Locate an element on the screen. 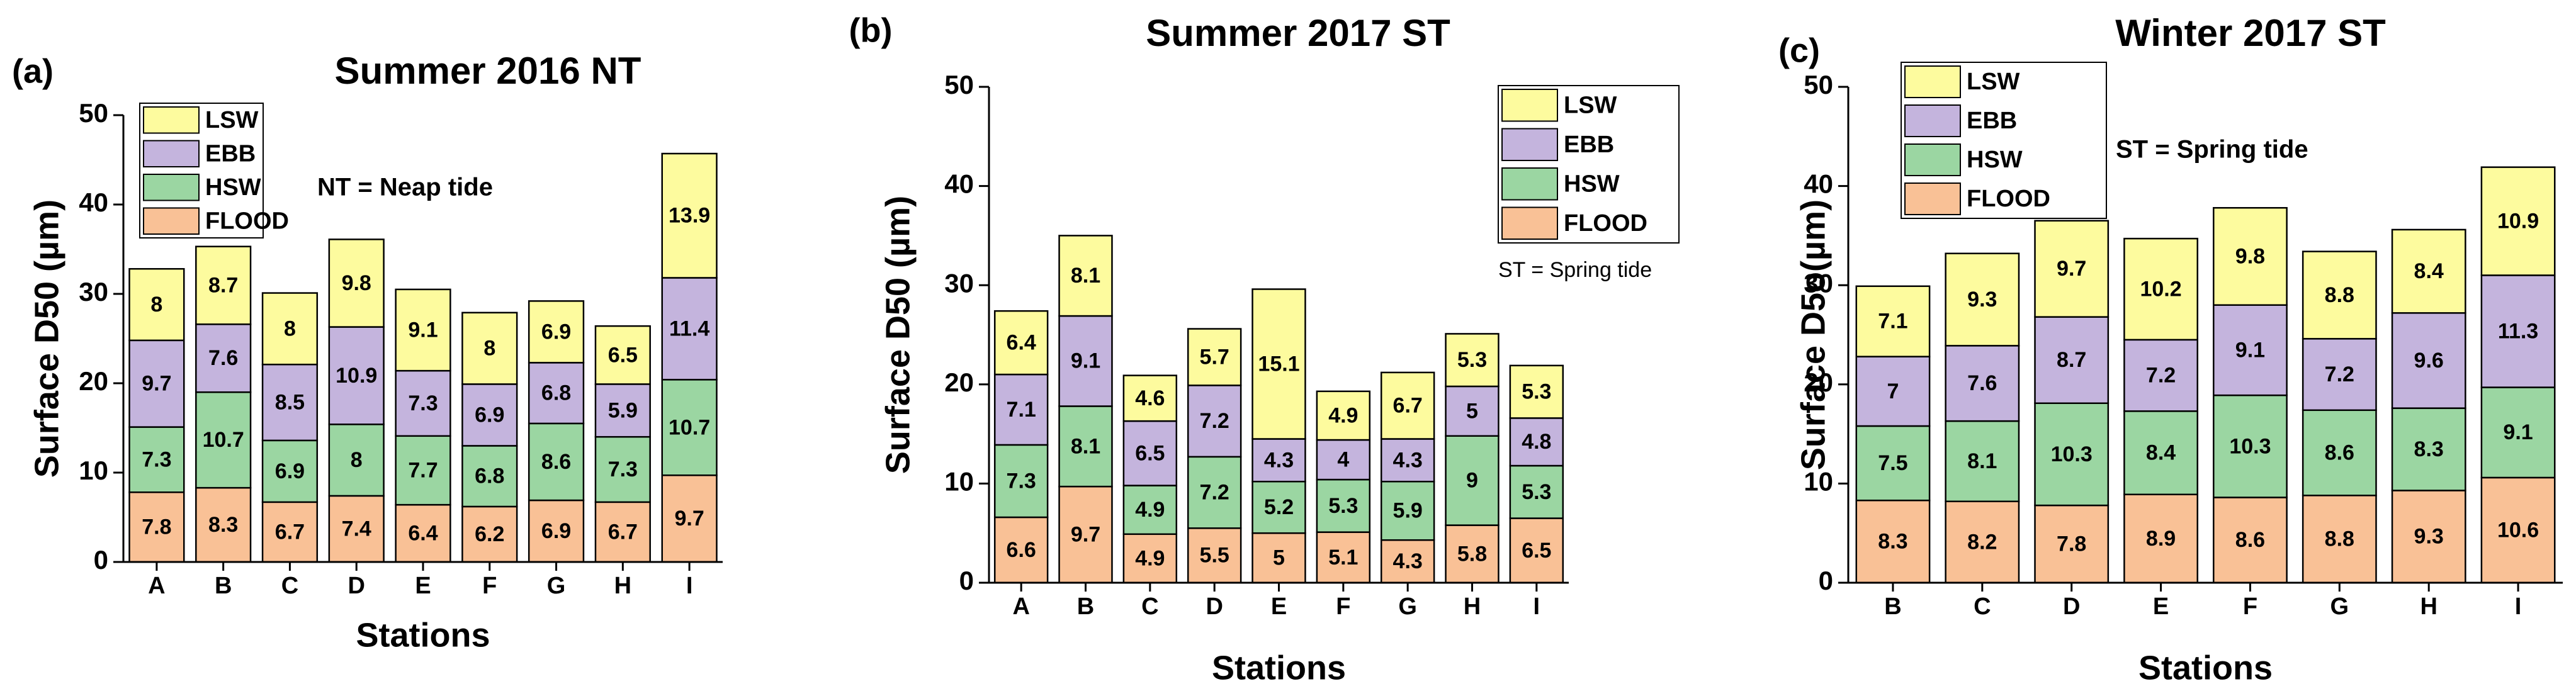  data-label: 4.6 is located at coordinates (1150, 398).